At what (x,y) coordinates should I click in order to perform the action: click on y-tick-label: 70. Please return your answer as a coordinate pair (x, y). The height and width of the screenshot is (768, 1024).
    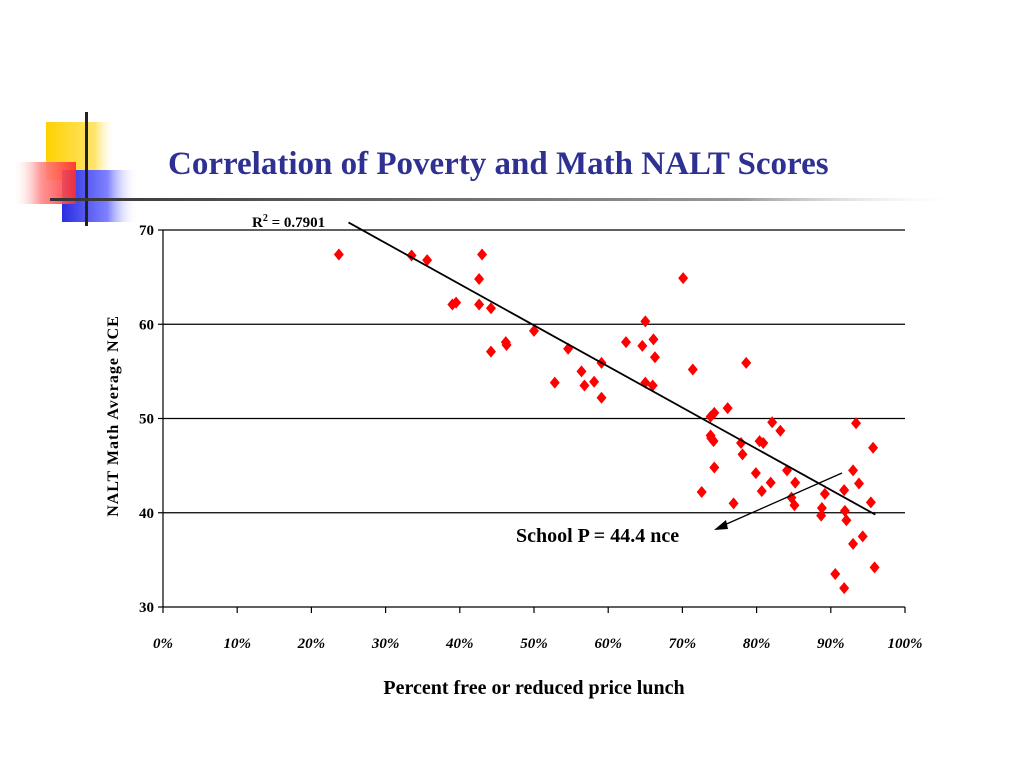
    Looking at the image, I should click on (146, 231).